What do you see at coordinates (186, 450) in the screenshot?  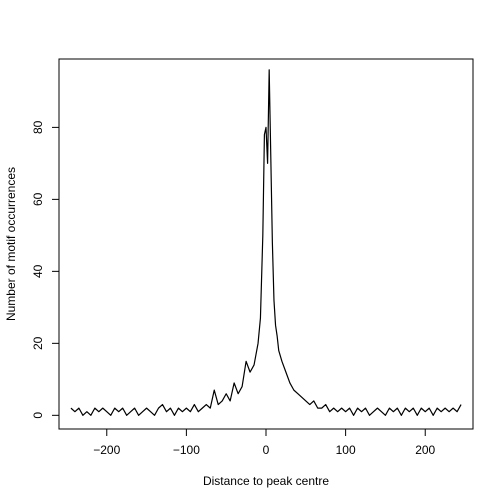 I see `x-tick-label: −100` at bounding box center [186, 450].